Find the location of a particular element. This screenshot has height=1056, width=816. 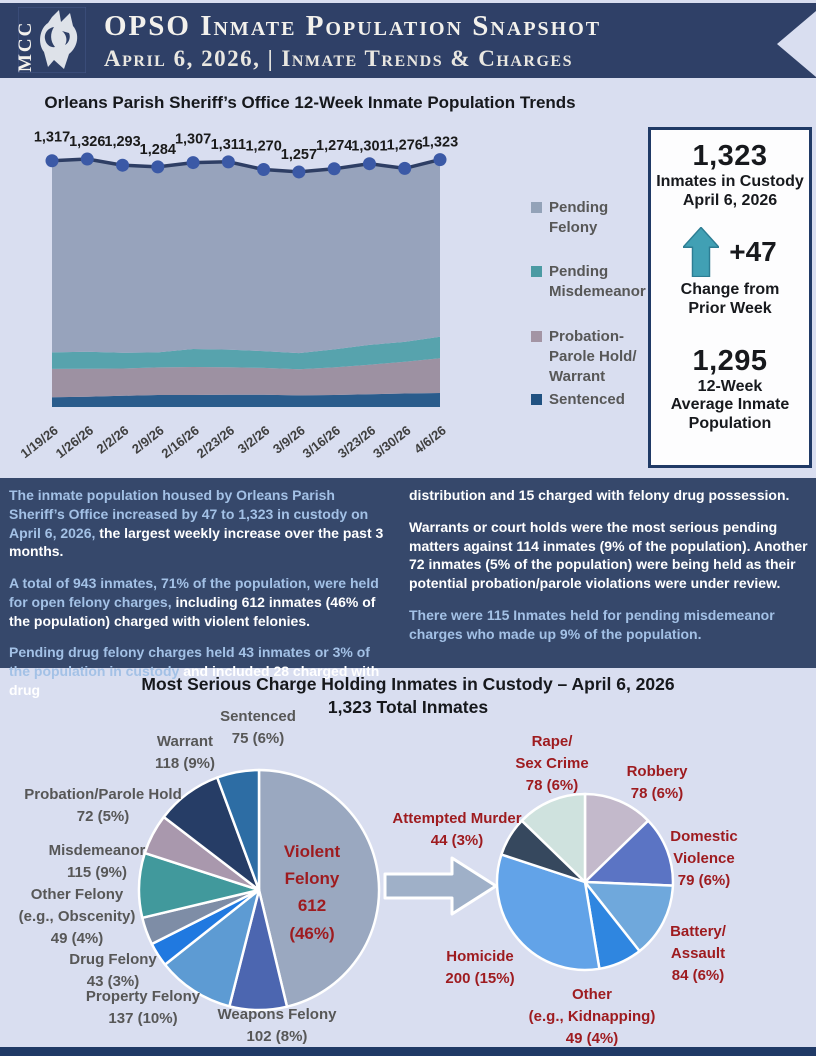

legend-label: Sentenced is located at coordinates (587, 399).